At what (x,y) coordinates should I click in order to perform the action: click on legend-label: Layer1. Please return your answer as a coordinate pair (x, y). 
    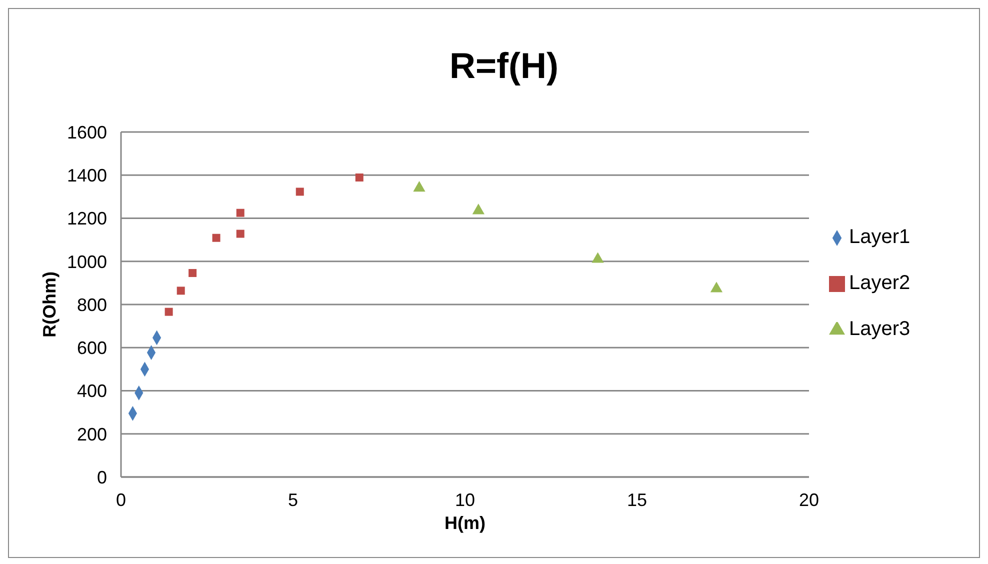
    Looking at the image, I should click on (879, 237).